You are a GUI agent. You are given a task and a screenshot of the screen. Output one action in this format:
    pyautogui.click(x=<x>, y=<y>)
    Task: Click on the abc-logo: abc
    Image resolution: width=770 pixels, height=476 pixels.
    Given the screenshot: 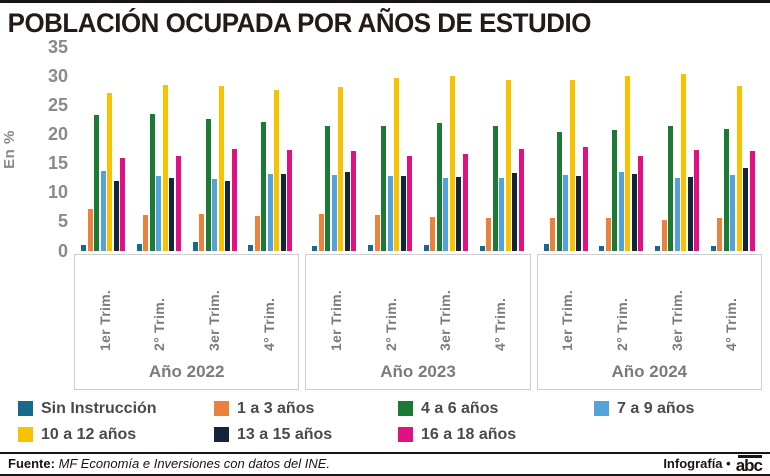 What is the action you would take?
    pyautogui.click(x=749, y=464)
    